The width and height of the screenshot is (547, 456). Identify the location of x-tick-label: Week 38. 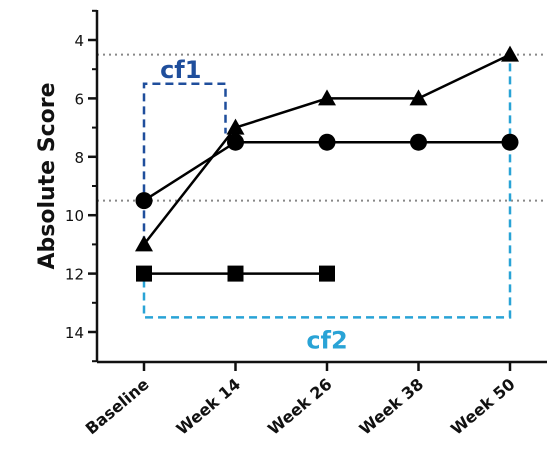
(391, 407).